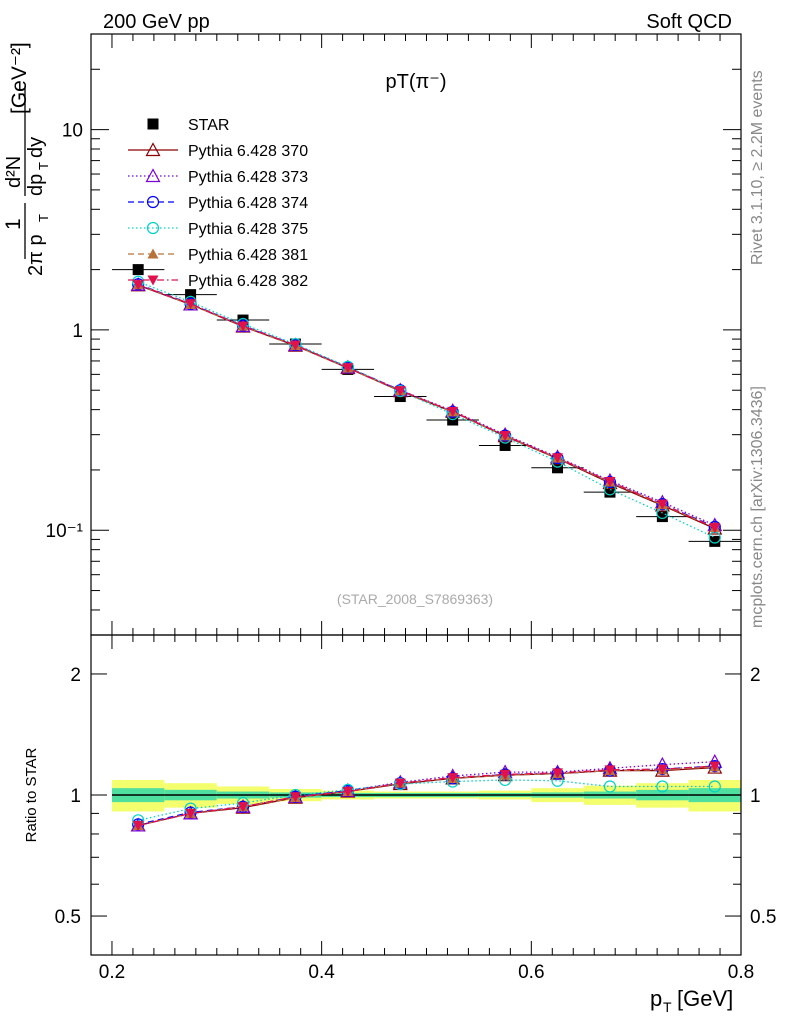  Describe the element at coordinates (31, 794) in the screenshot. I see `ratio-y-axis-label: Ratio to STAR` at that location.